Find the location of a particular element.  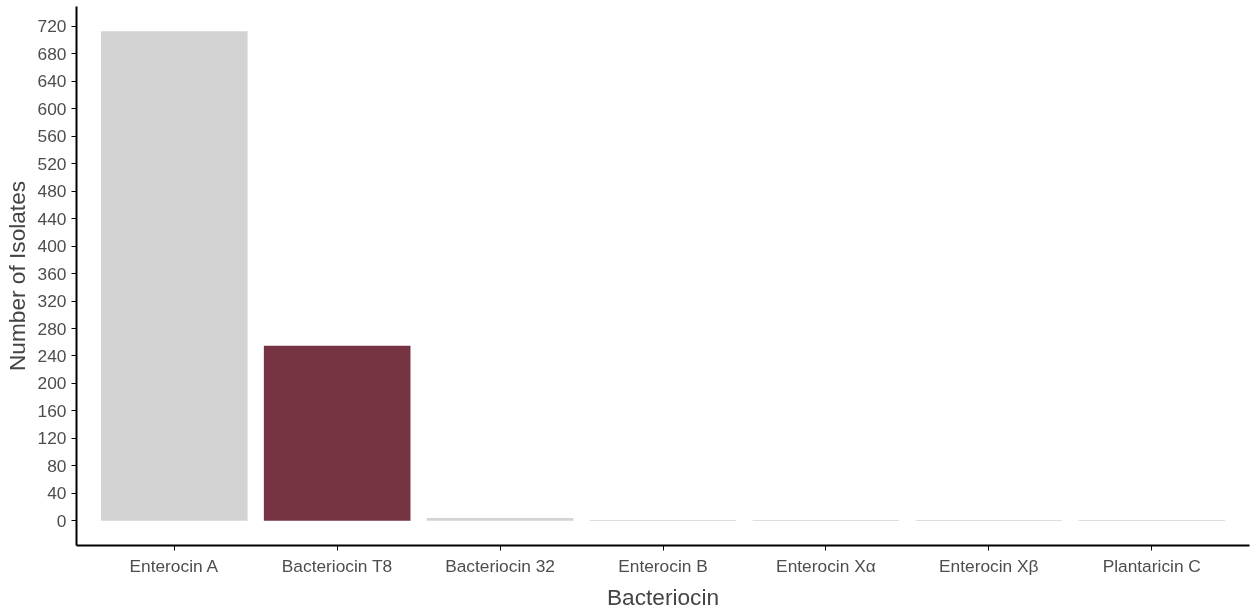

y-tick-label: 680 is located at coordinates (52, 53).